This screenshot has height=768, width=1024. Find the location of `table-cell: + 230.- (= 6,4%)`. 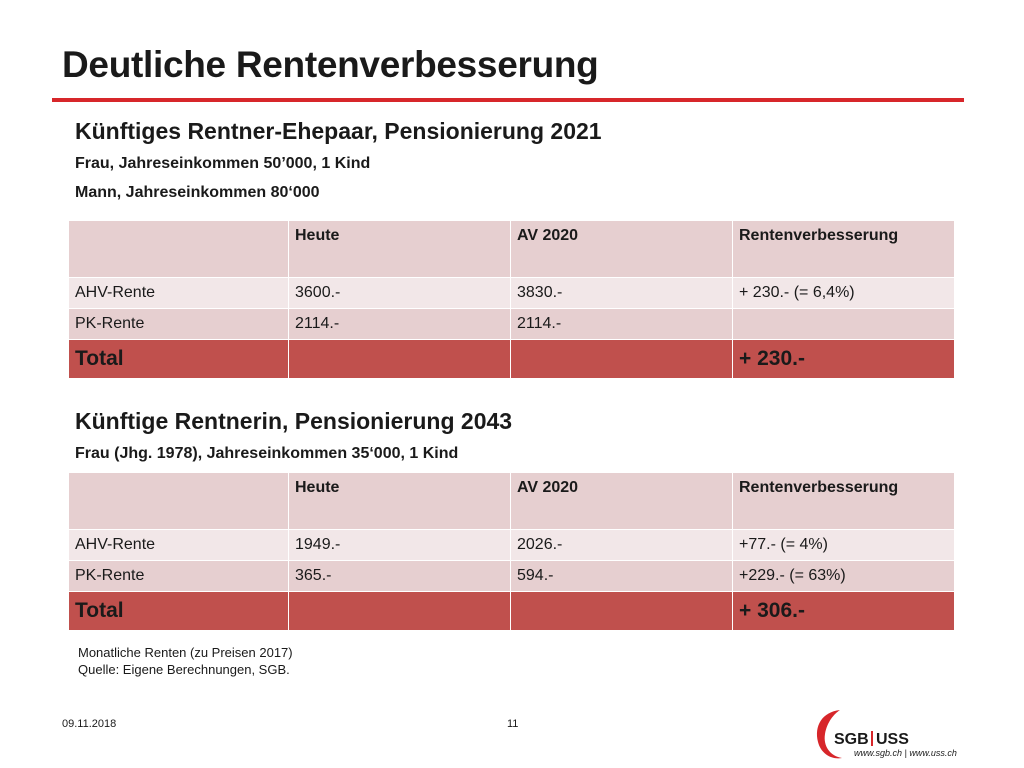

table-cell: + 230.- (= 6,4%) is located at coordinates (843, 293).